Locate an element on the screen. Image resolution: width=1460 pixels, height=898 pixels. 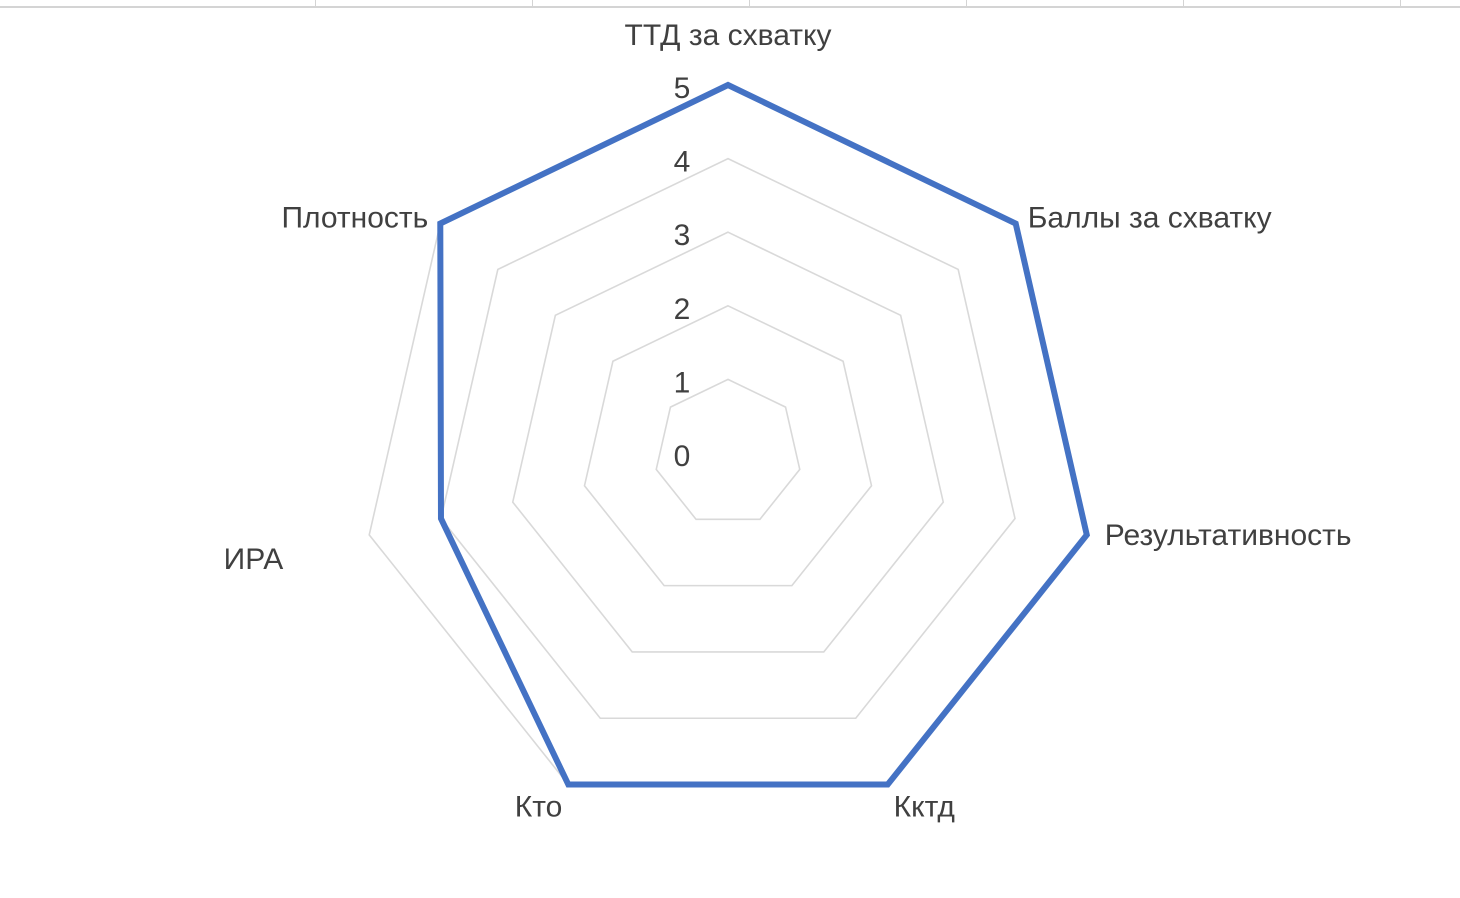
category-label-2: Результативность is located at coordinates (1228, 535).